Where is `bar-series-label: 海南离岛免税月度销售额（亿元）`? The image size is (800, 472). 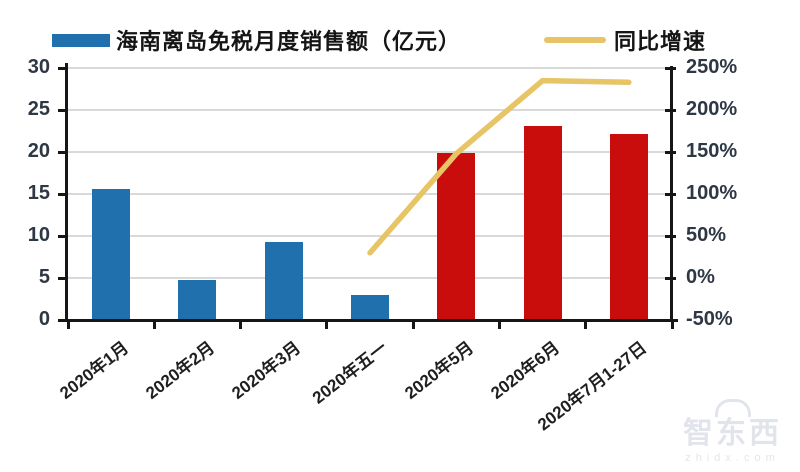
bar-series-label: 海南离岛免税月度销售额（亿元） is located at coordinates (289, 41).